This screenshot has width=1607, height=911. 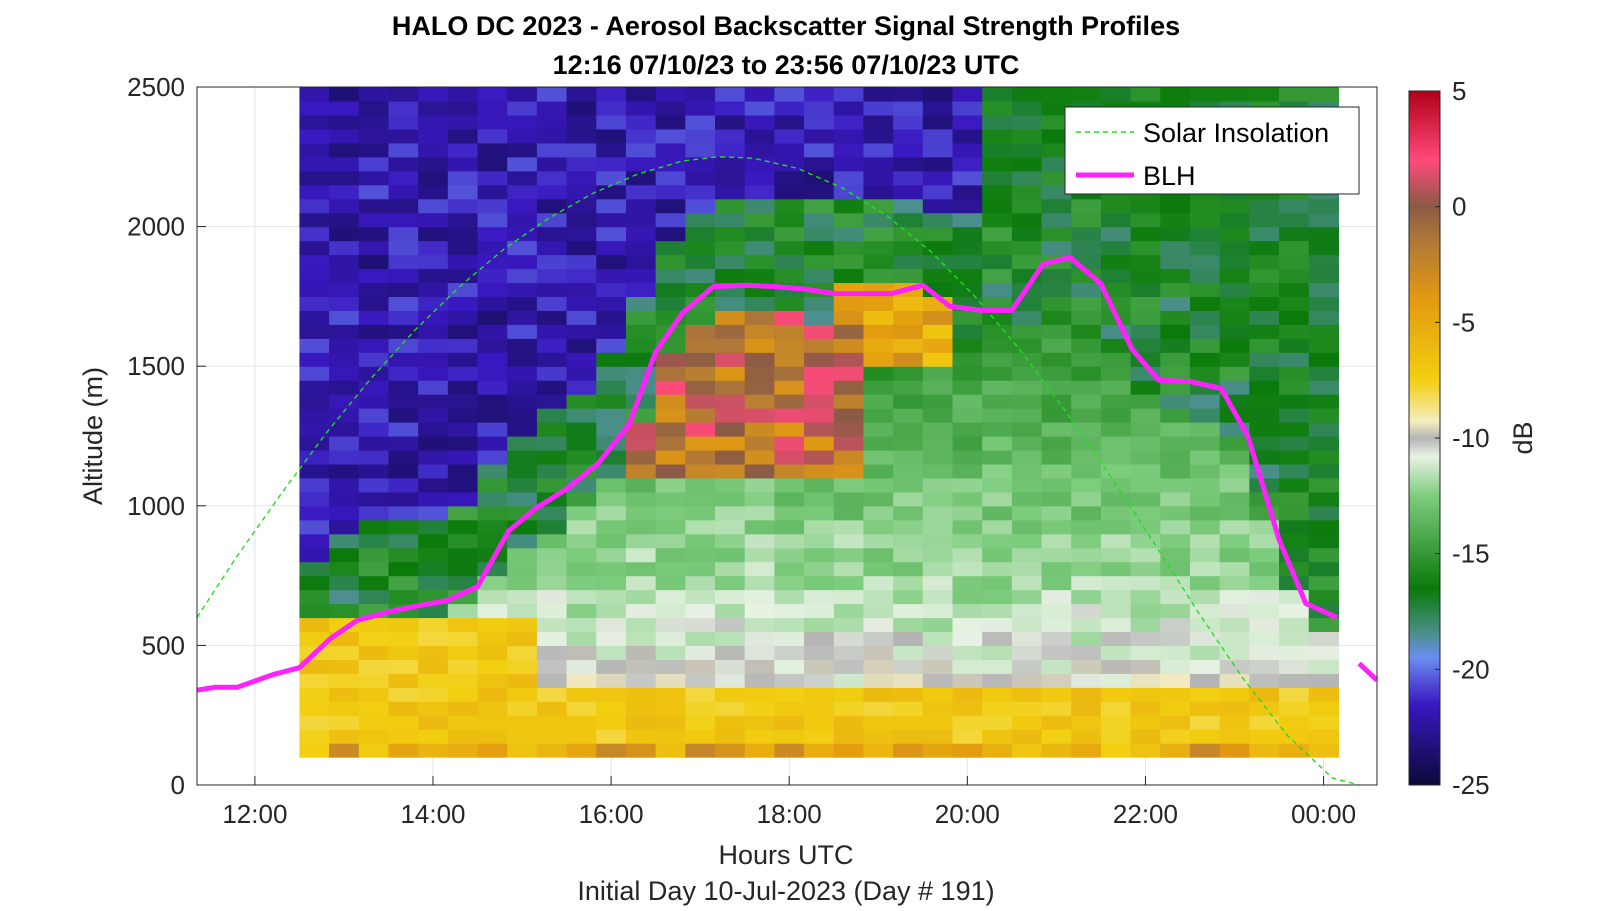 I want to click on x-tick-label: 16:00, so click(x=611, y=814).